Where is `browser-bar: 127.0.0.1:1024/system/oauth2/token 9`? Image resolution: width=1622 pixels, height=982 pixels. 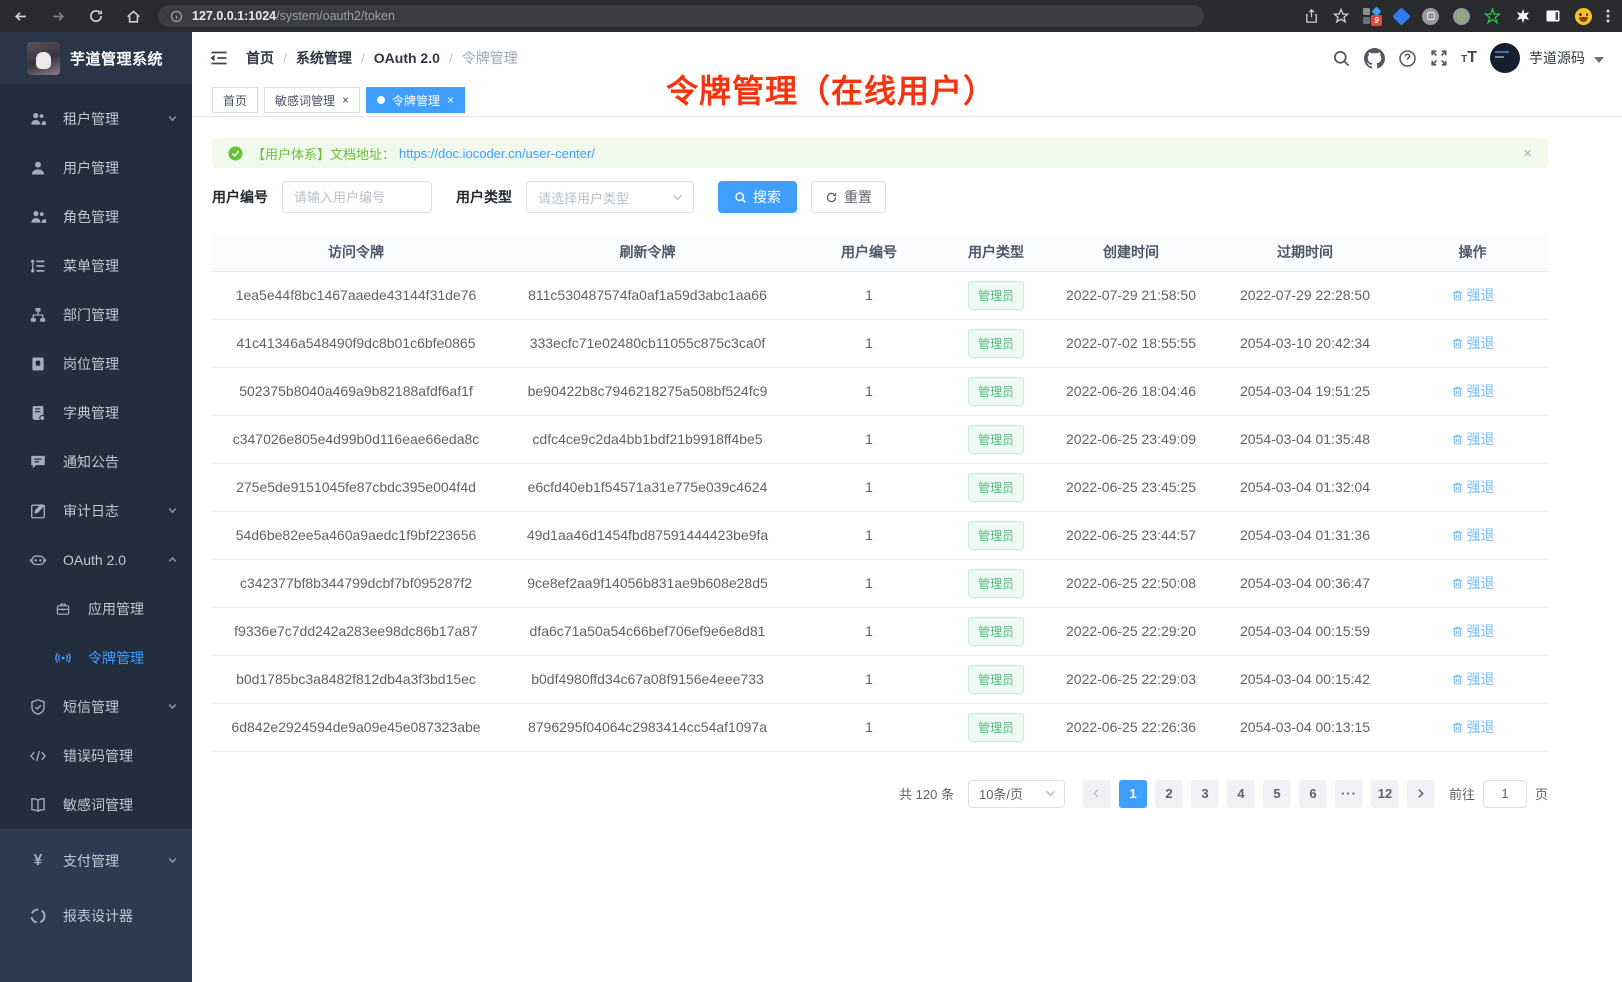
browser-bar: 127.0.0.1:1024/system/oauth2/token 9 is located at coordinates (811, 16).